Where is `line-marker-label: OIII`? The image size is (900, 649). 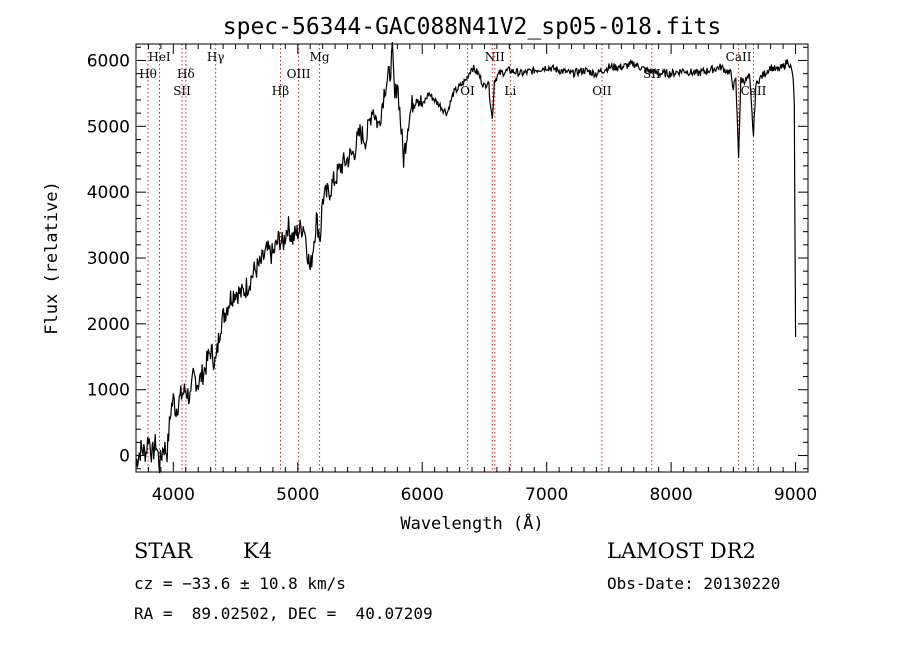
line-marker-label: OIII is located at coordinates (299, 74).